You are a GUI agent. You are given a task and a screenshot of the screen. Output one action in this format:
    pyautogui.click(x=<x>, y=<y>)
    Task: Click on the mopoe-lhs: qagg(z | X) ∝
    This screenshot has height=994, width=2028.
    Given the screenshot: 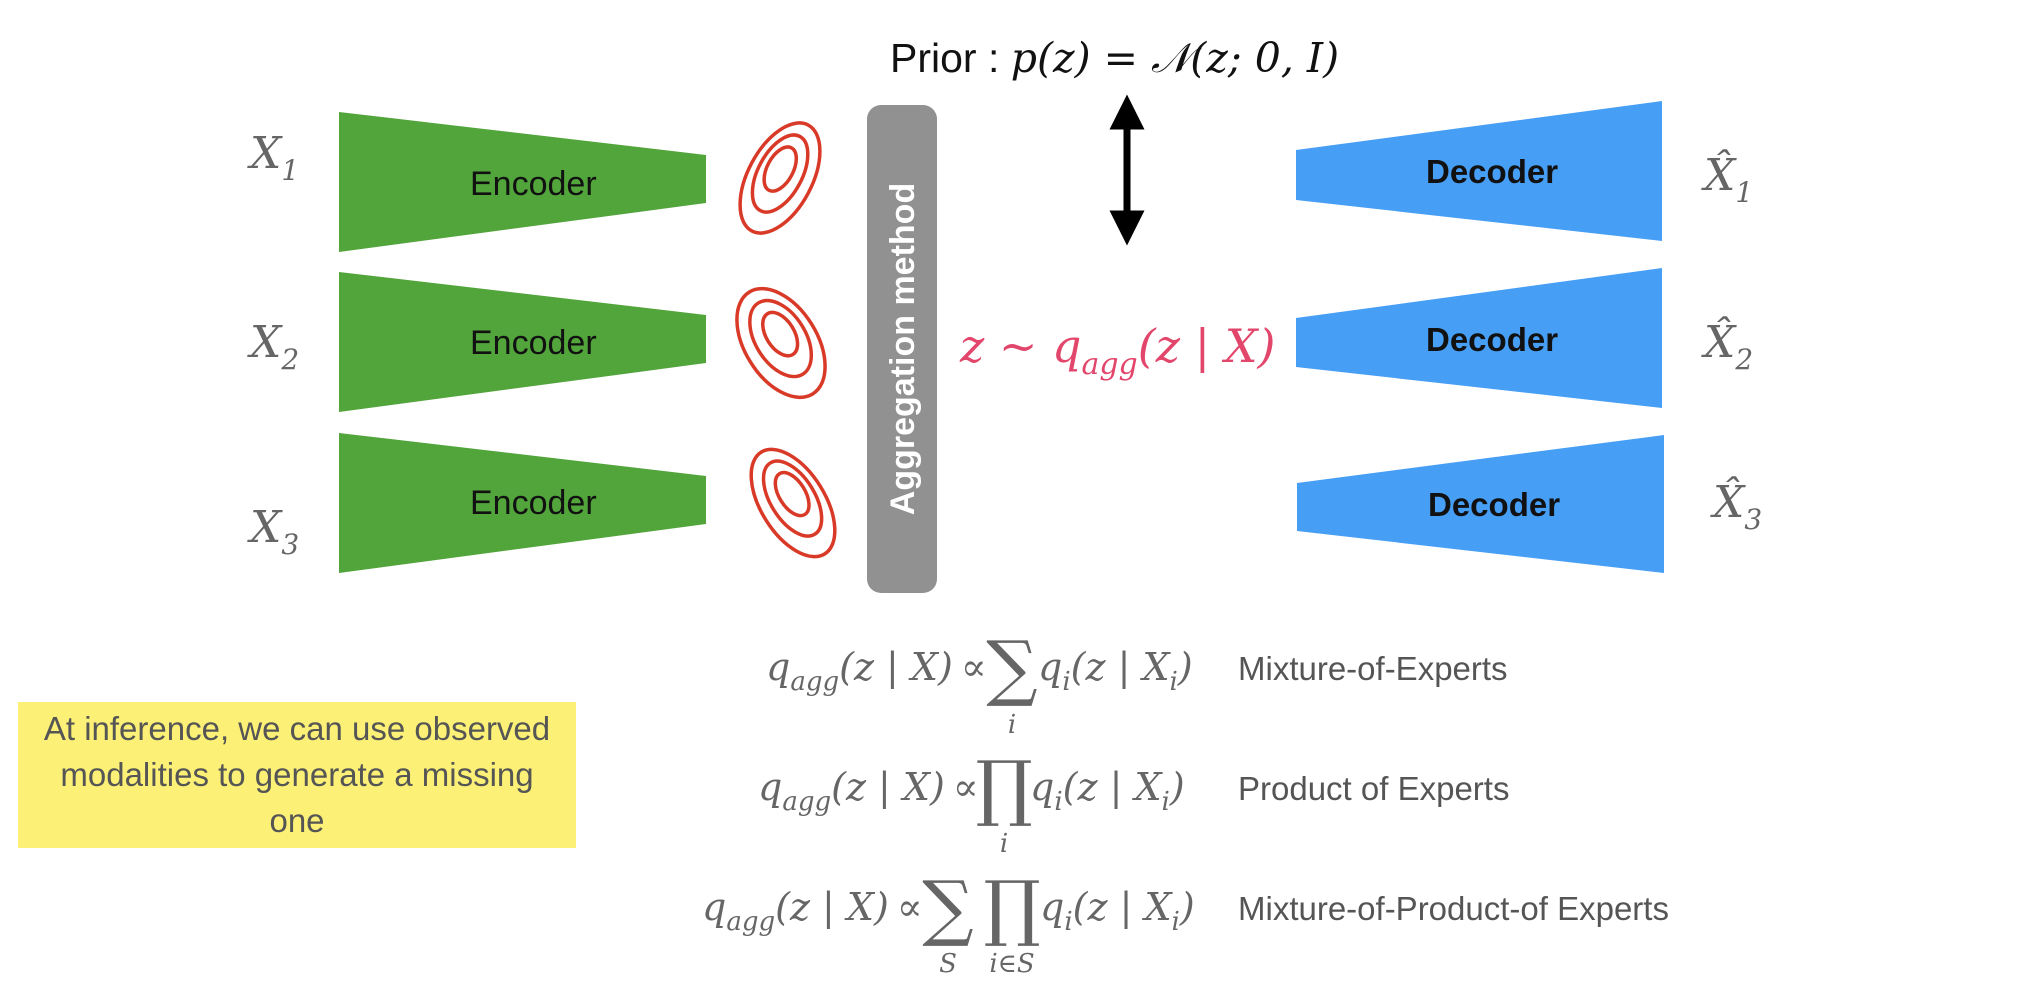 What is the action you would take?
    pyautogui.click(x=812, y=911)
    